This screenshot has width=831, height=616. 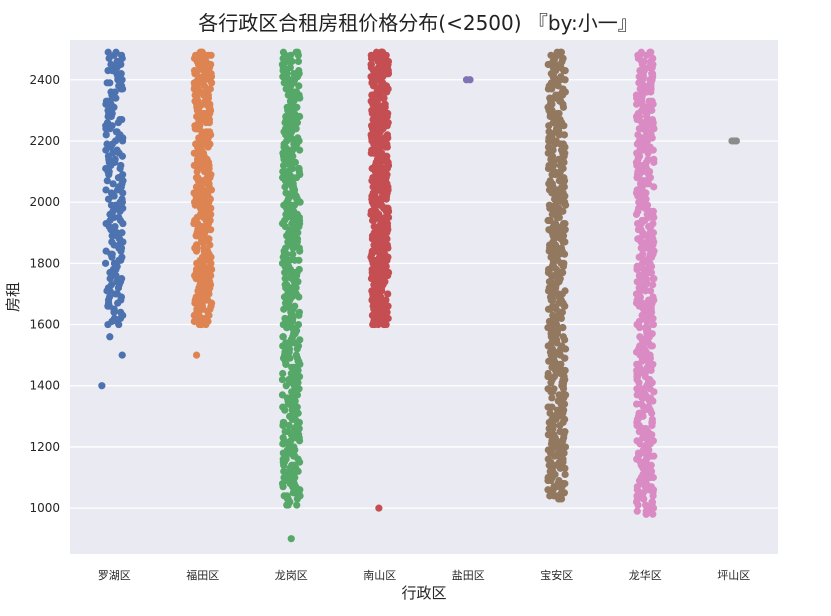 I want to click on x-tick-label: 龙华区, so click(x=645, y=575).